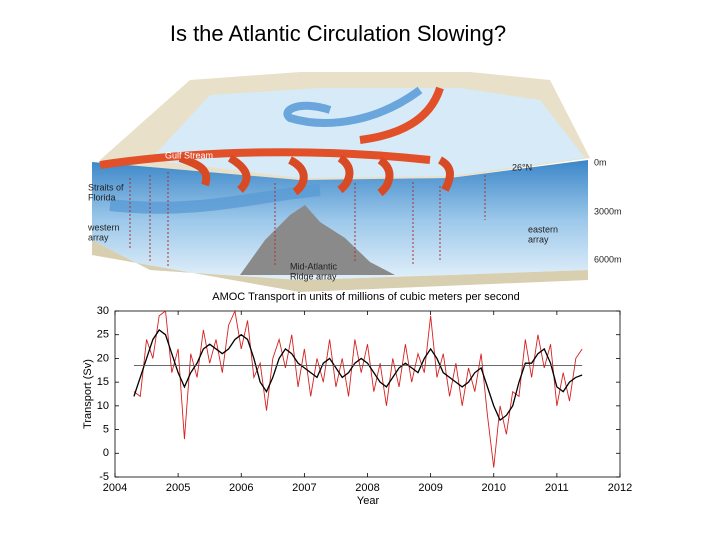 The image size is (720, 540). I want to click on y-tick-label: 15, so click(103, 382).